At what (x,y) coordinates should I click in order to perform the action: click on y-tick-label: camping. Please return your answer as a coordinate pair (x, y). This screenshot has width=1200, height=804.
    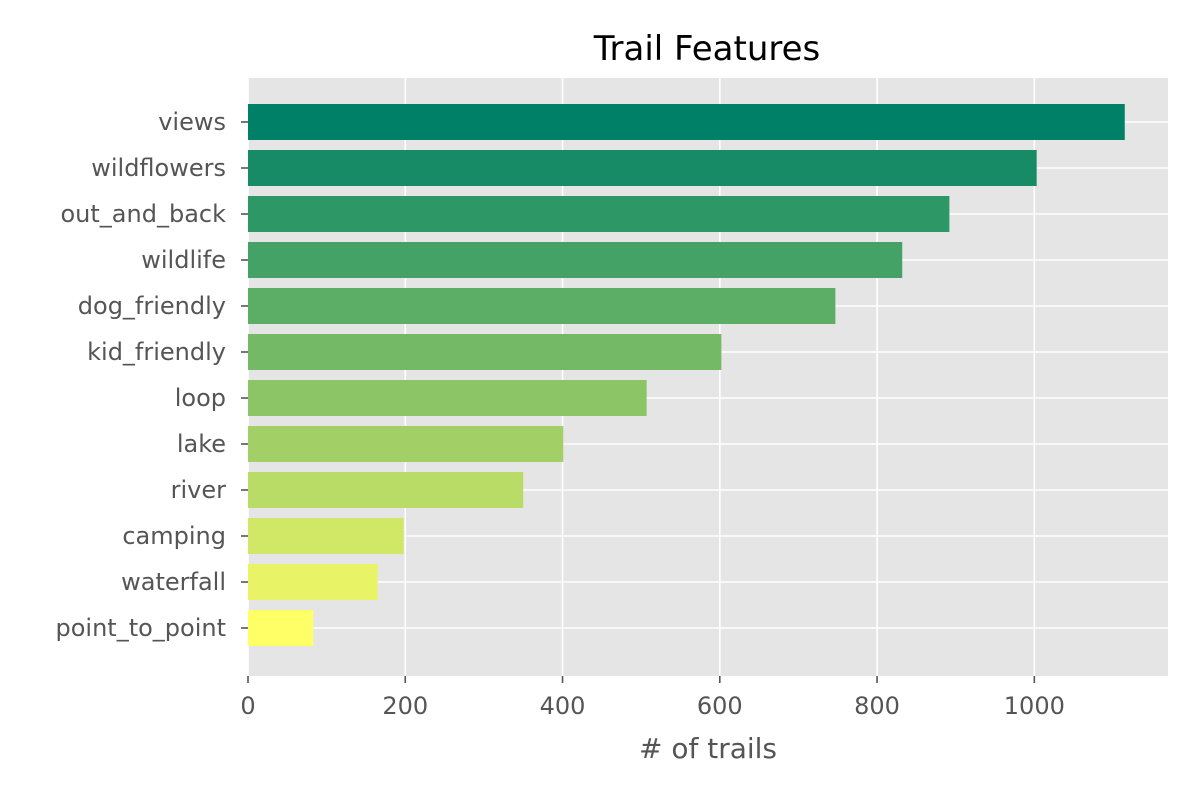
    Looking at the image, I should click on (174, 536).